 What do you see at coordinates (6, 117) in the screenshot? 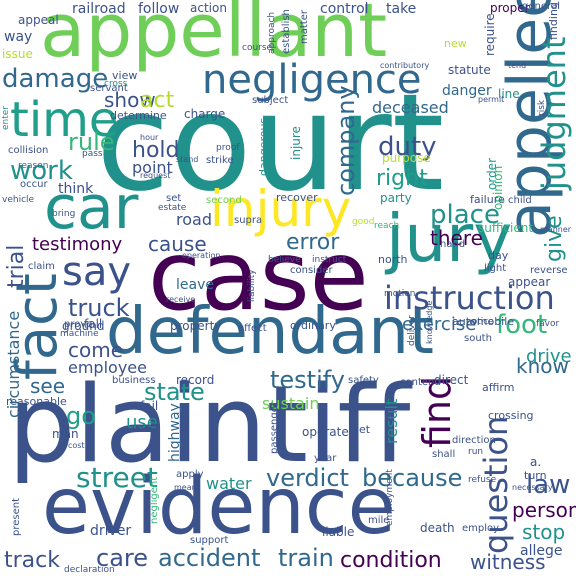
I see `word-enter: enter` at bounding box center [6, 117].